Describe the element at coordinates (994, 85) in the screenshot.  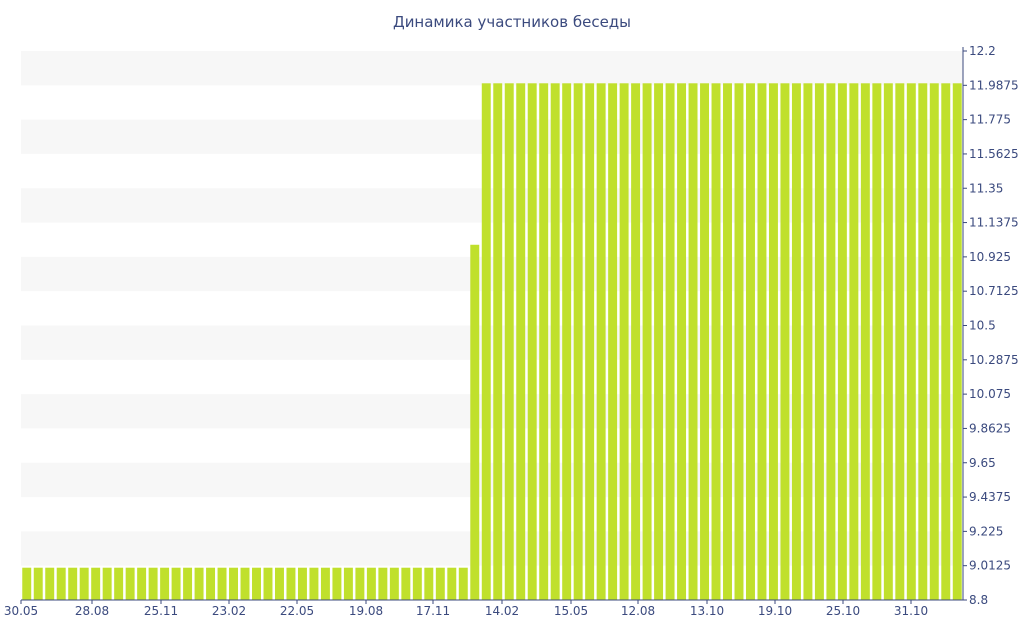
I see `y-tick-label: 11.9875` at that location.